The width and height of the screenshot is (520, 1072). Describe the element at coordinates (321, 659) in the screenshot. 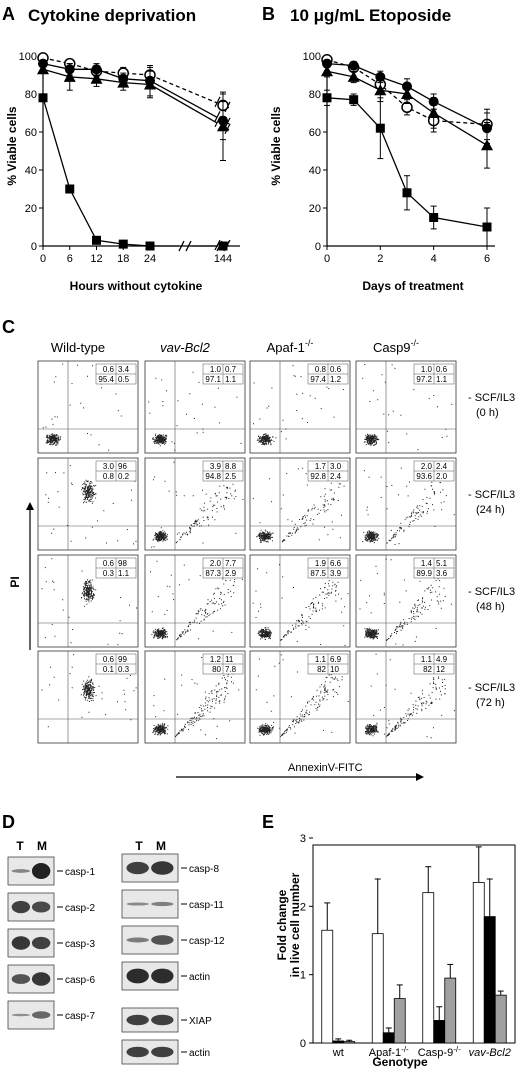

I see `quadrant-ul-value: 1.1` at that location.